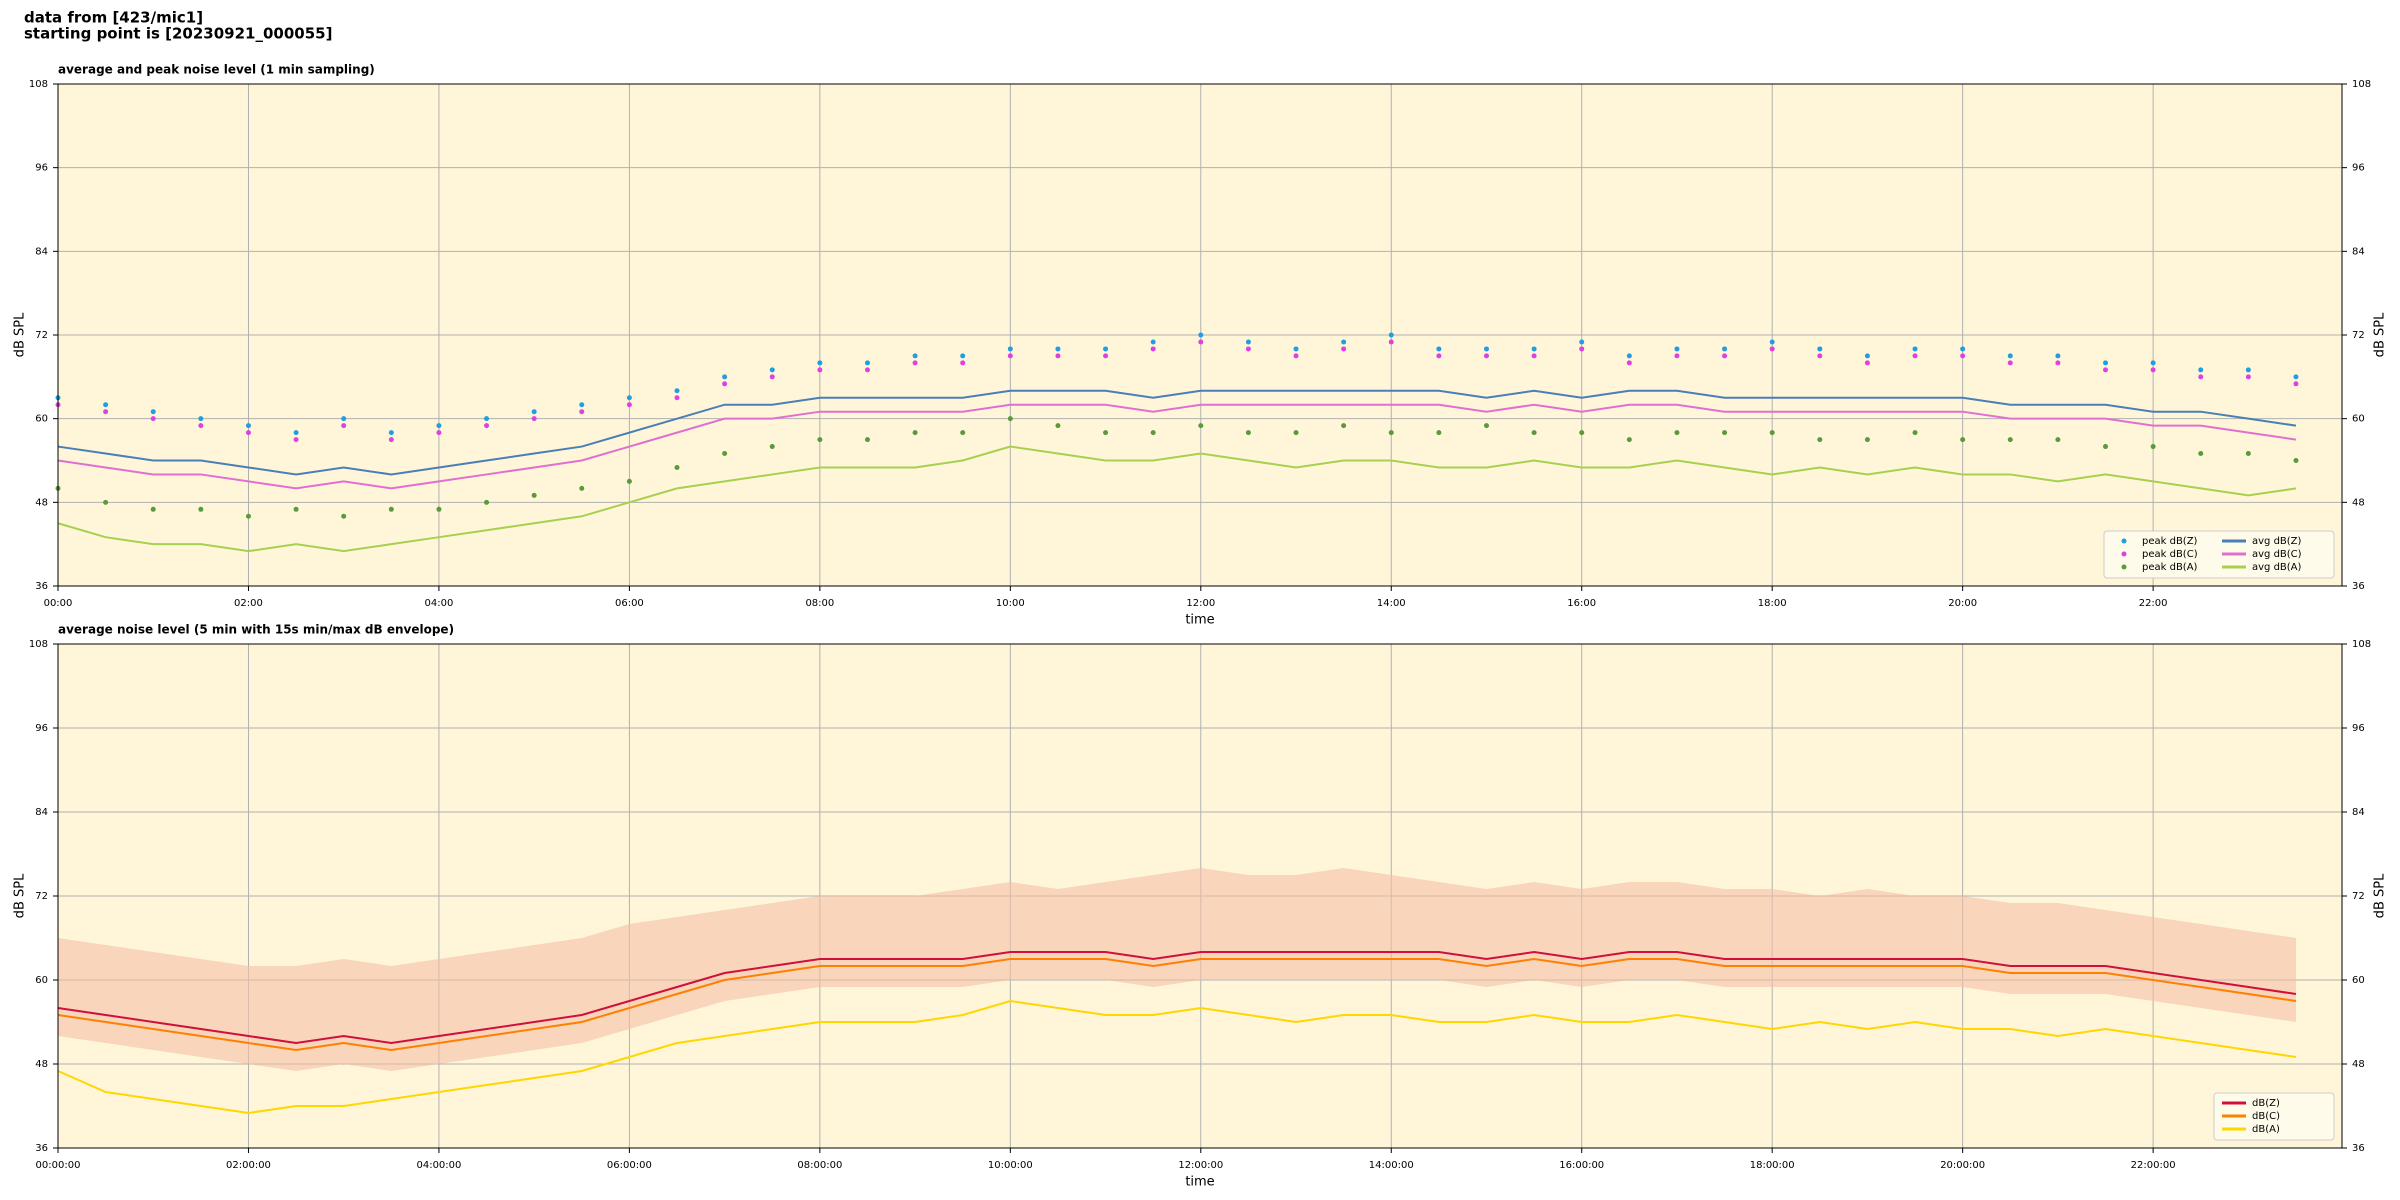 The width and height of the screenshot is (2400, 1200). I want to click on x-tick-label: 18:00:00, so click(1772, 1165).